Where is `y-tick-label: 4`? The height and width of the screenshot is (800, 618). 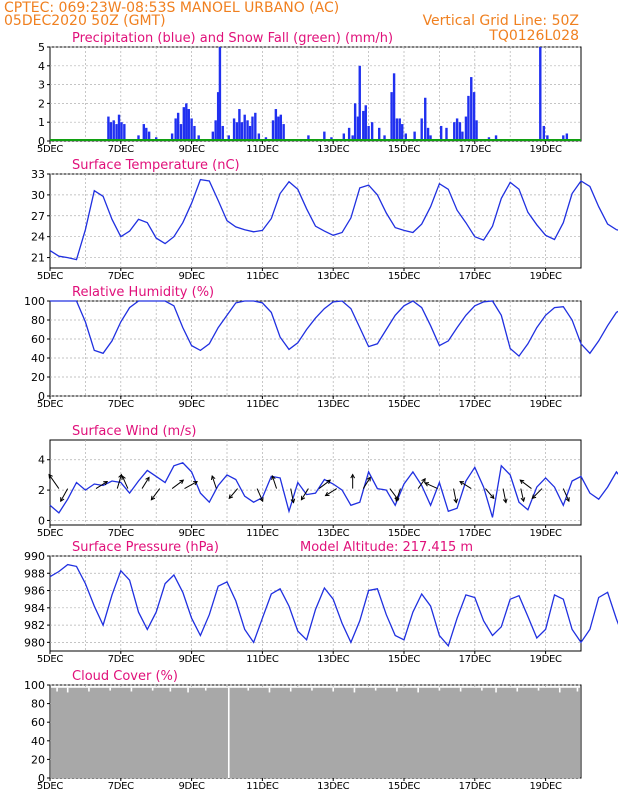
y-tick-label: 4 is located at coordinates (41, 460).